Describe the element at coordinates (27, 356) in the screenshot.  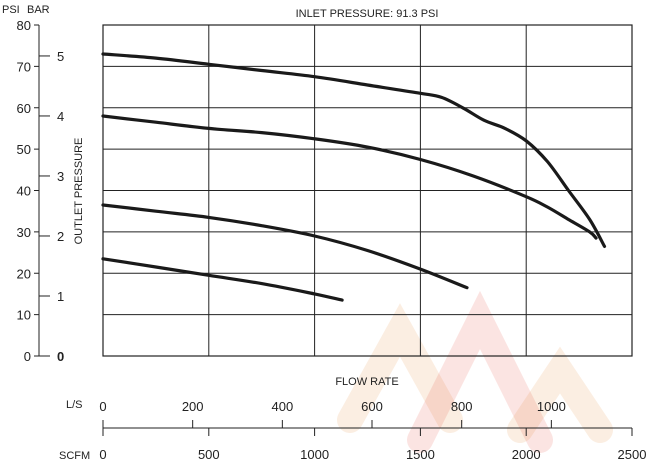
I see `psi-tick-label: 0` at that location.